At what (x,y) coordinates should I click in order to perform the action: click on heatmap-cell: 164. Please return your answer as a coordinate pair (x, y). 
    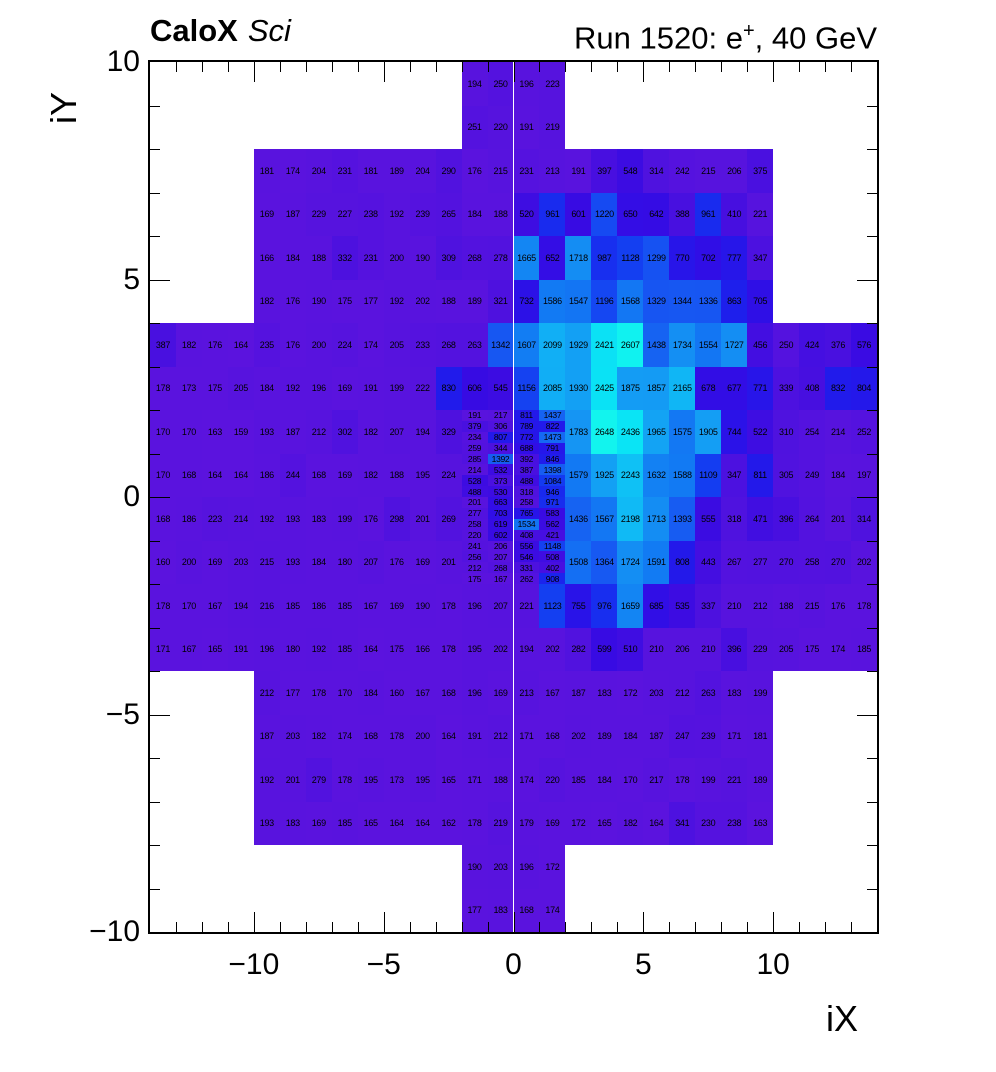
    Looking at the image, I should click on (396, 823).